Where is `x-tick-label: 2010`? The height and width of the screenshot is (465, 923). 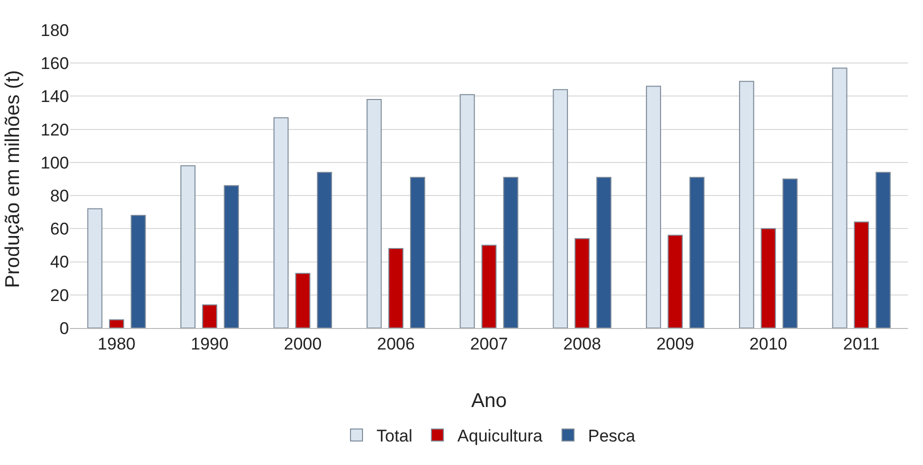 x-tick-label: 2010 is located at coordinates (768, 344).